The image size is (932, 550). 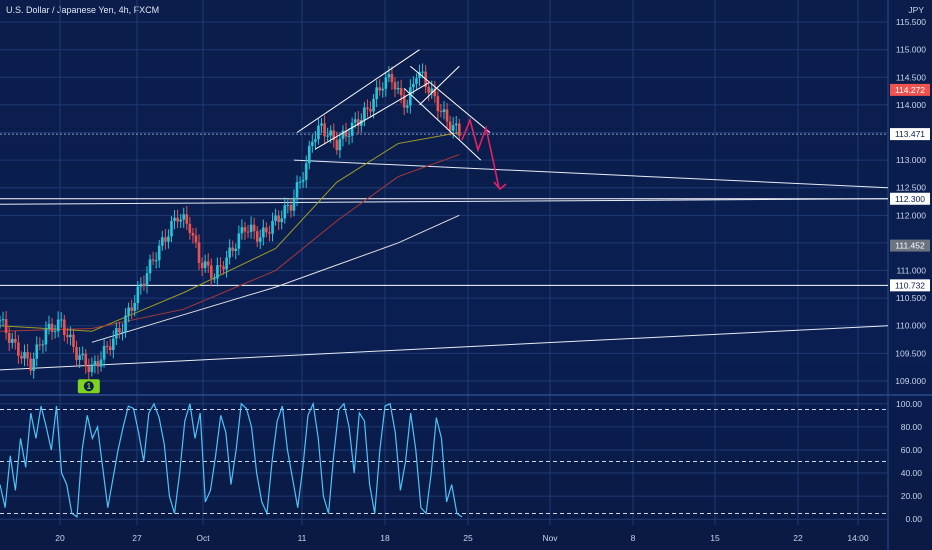 I want to click on x-tick-label: Oct, so click(x=203, y=538).